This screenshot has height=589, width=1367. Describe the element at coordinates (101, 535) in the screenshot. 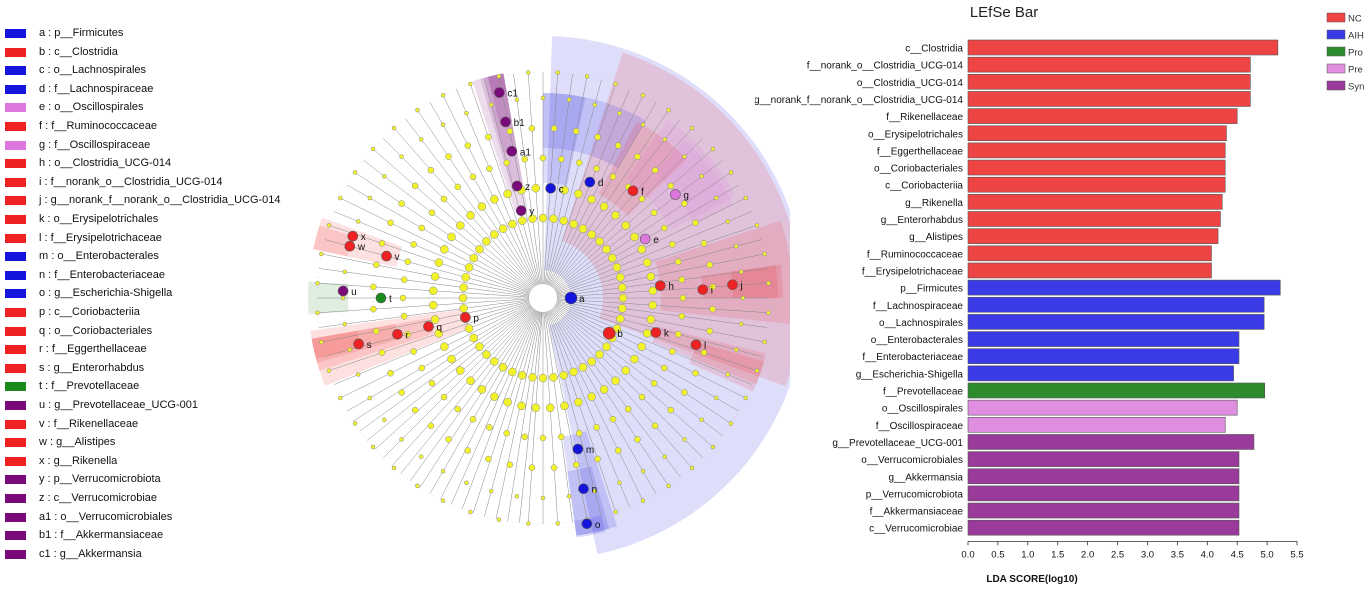

I see `legend-label: b1 : f__Akkermansiaceae` at that location.